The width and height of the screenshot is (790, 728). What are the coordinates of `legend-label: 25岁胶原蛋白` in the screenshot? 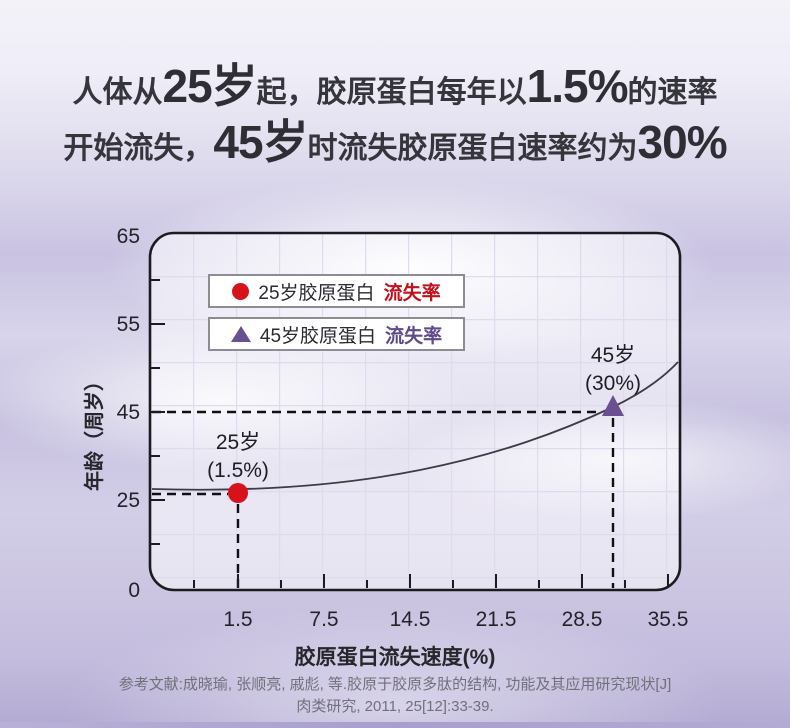 It's located at (316, 293).